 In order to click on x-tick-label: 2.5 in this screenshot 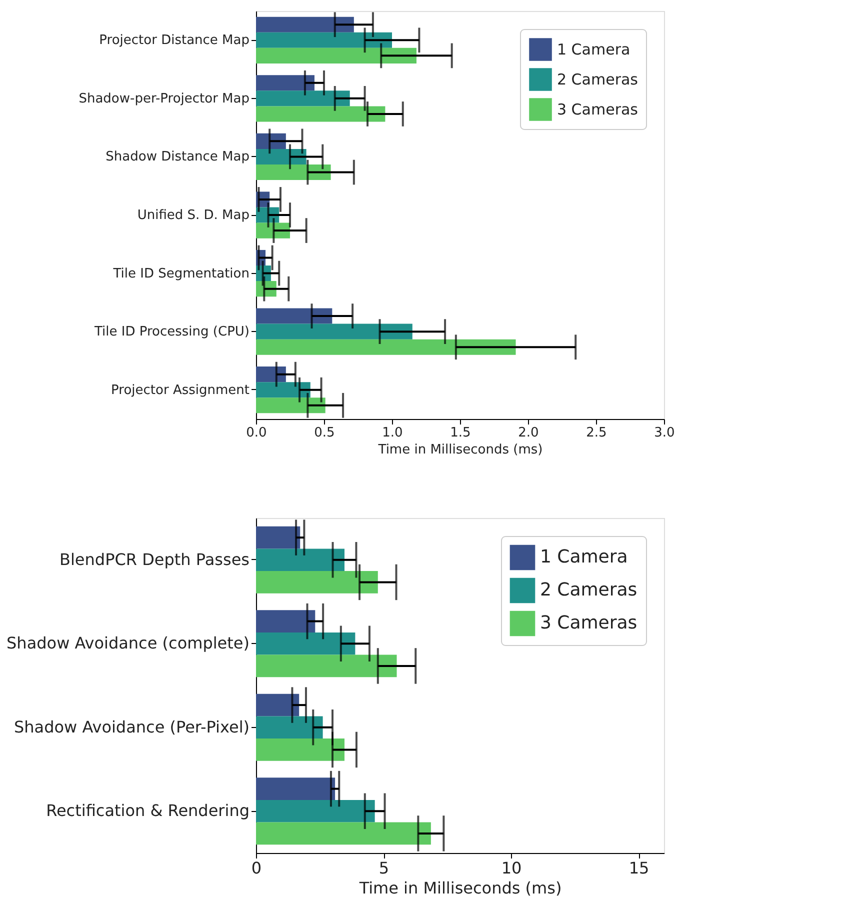, I will do `click(596, 433)`.